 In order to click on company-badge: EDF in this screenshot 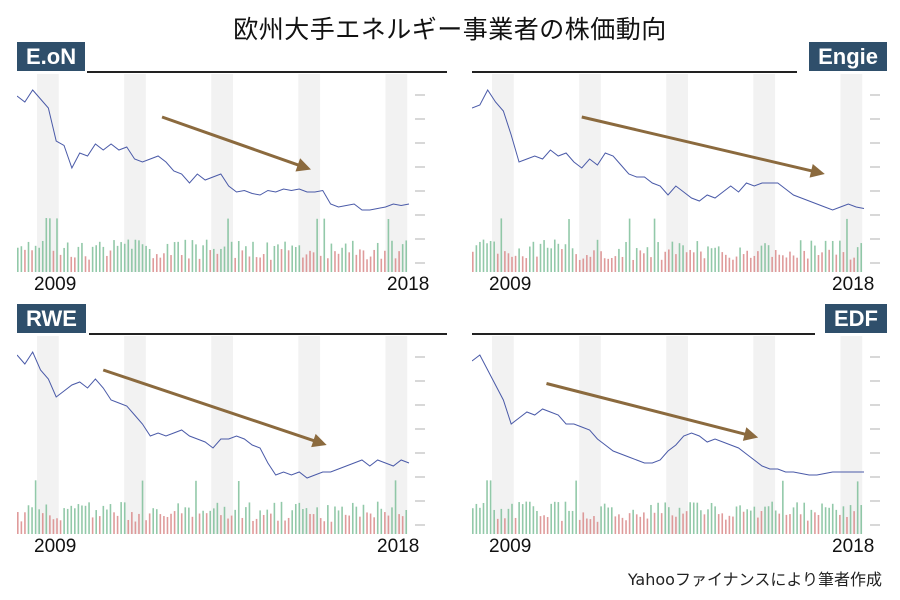, I will do `click(856, 318)`.